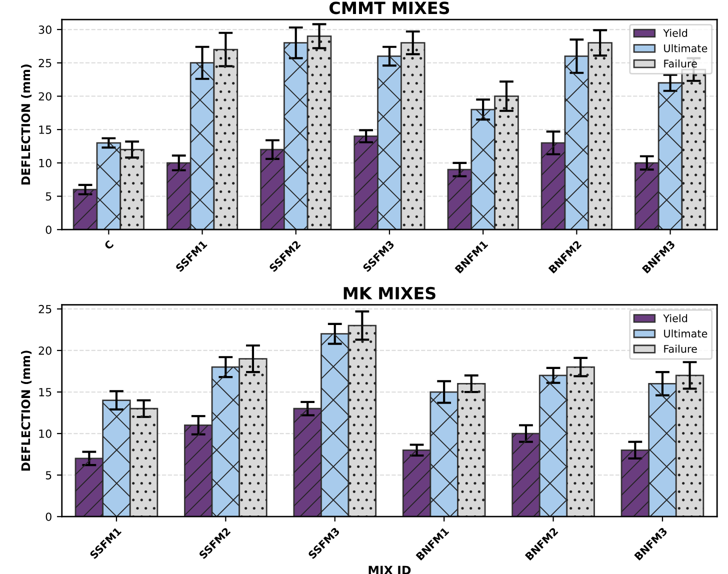 The height and width of the screenshot is (574, 728). What do you see at coordinates (45, 29) in the screenshot?
I see `y-tick-label: 30` at bounding box center [45, 29].